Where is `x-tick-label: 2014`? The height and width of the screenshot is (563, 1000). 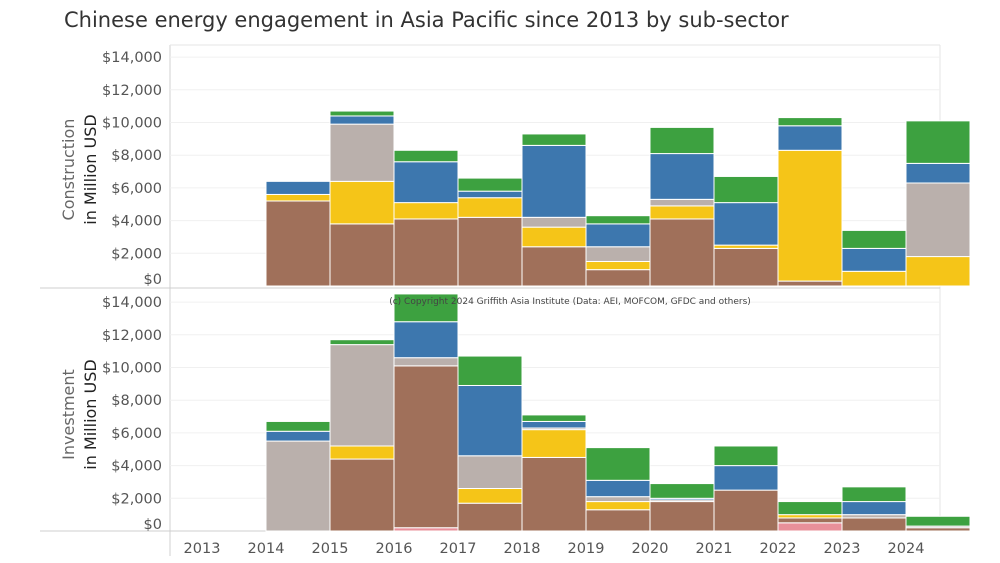 x-tick-label: 2014 is located at coordinates (266, 549).